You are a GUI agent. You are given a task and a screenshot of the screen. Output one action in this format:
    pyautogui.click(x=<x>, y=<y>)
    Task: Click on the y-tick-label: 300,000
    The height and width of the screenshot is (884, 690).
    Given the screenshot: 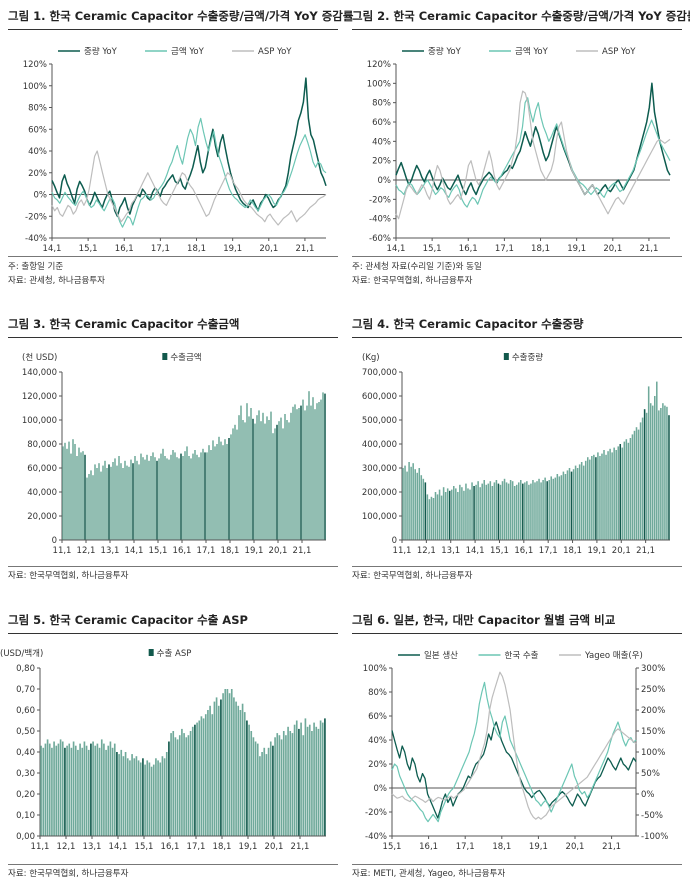 What is the action you would take?
    pyautogui.click(x=379, y=469)
    